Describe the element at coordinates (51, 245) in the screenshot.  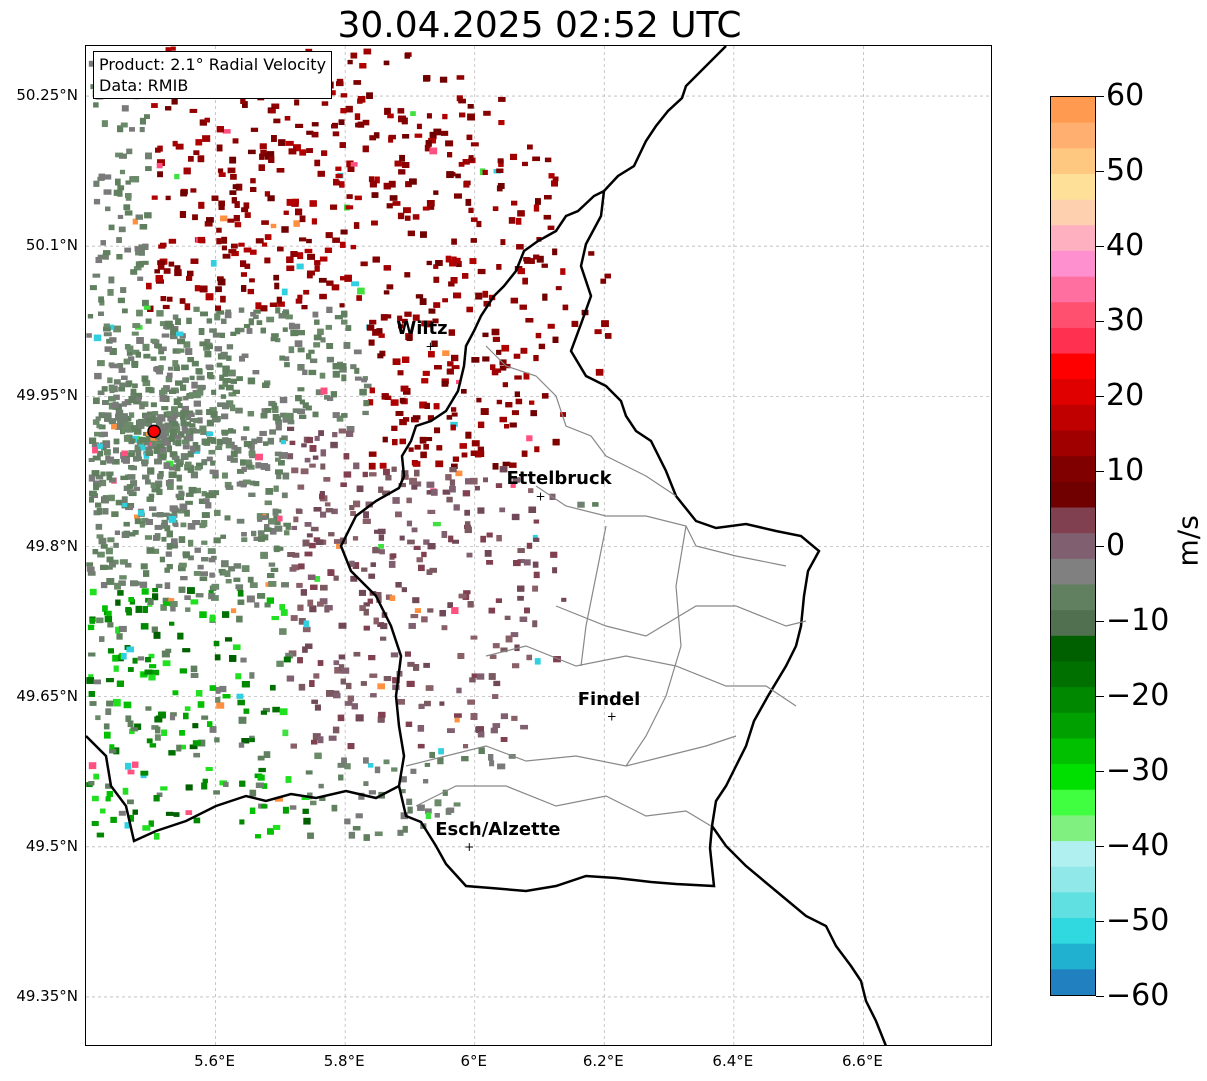
I see `lat-tick-label: 50.1°N` at that location.